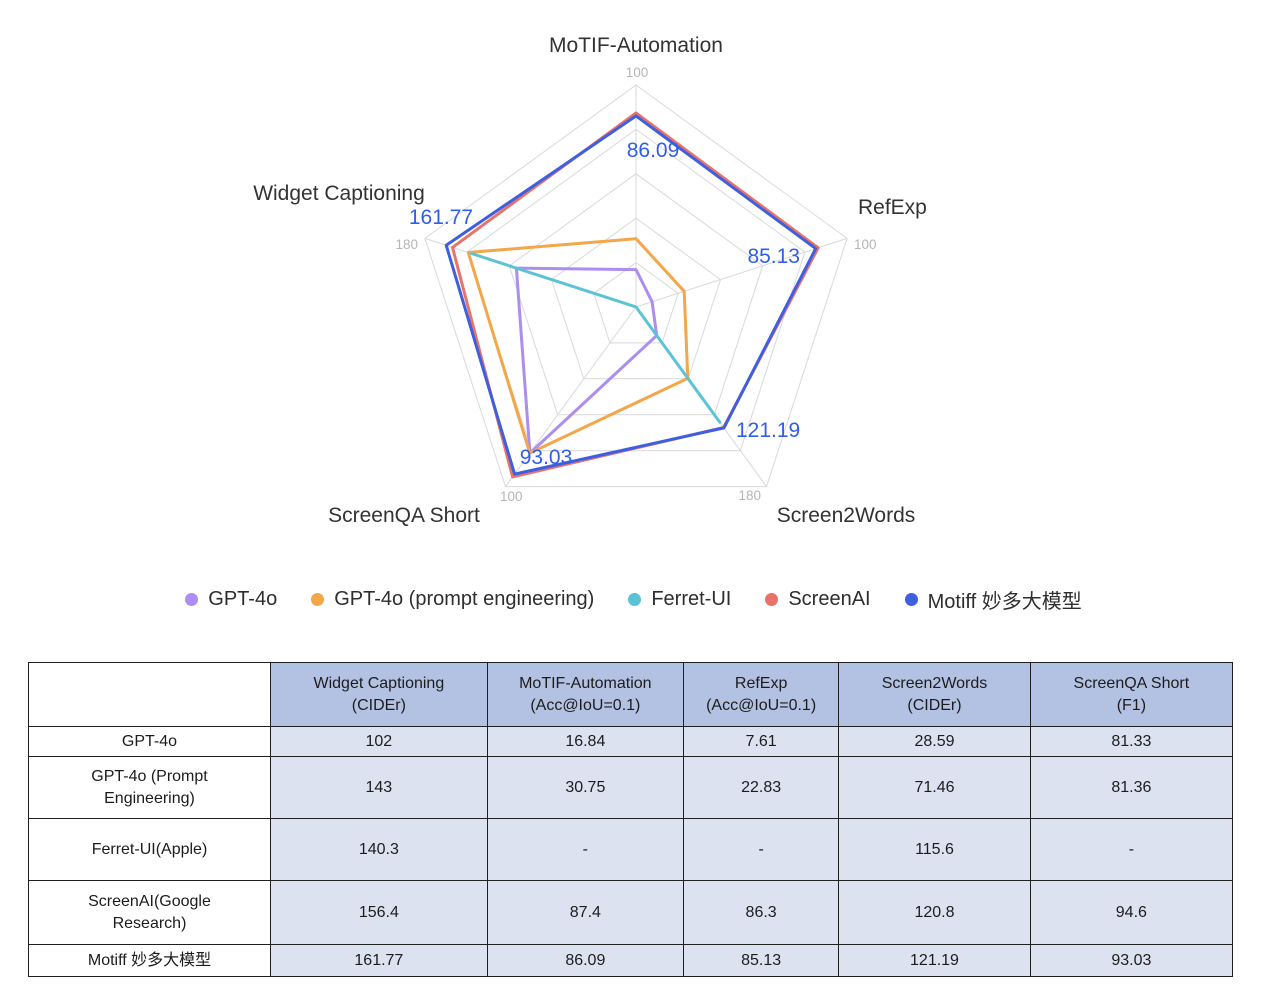  I want to click on value-cell: 85.13, so click(761, 960).